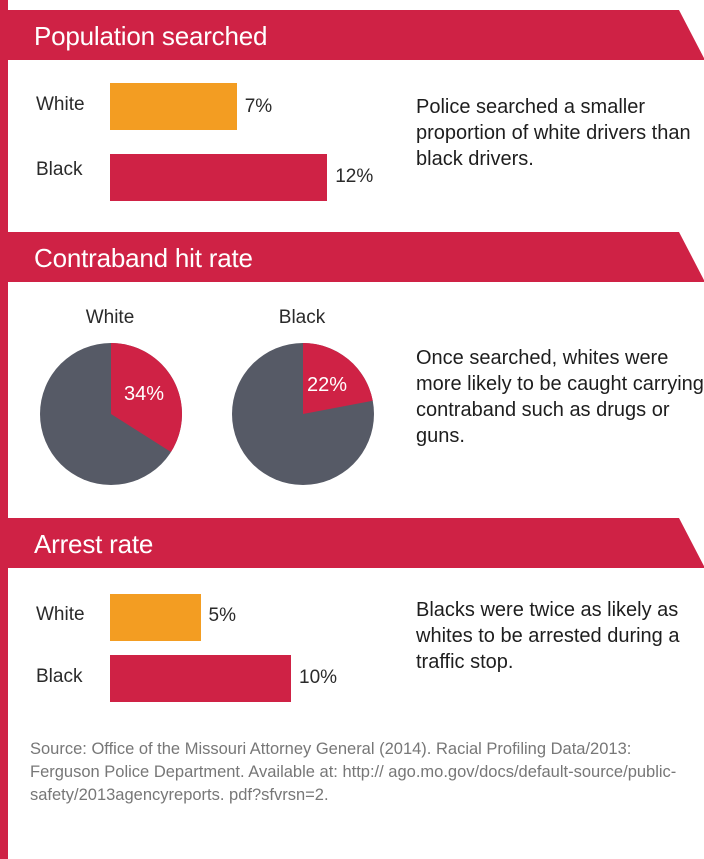 This screenshot has height=859, width=704. What do you see at coordinates (4, 429) in the screenshot?
I see `left-accent-rule` at bounding box center [4, 429].